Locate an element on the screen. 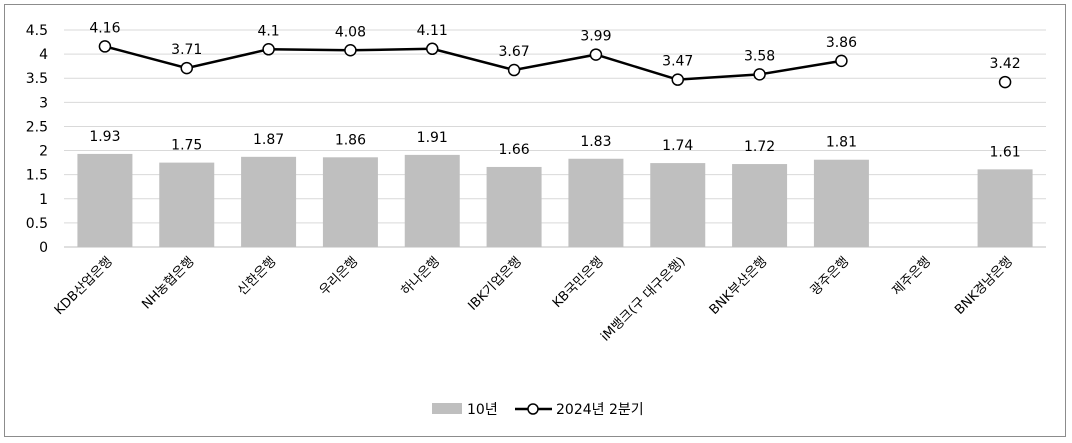 This screenshot has height=443, width=1072. y-tick-label: 1.5 is located at coordinates (37, 176).